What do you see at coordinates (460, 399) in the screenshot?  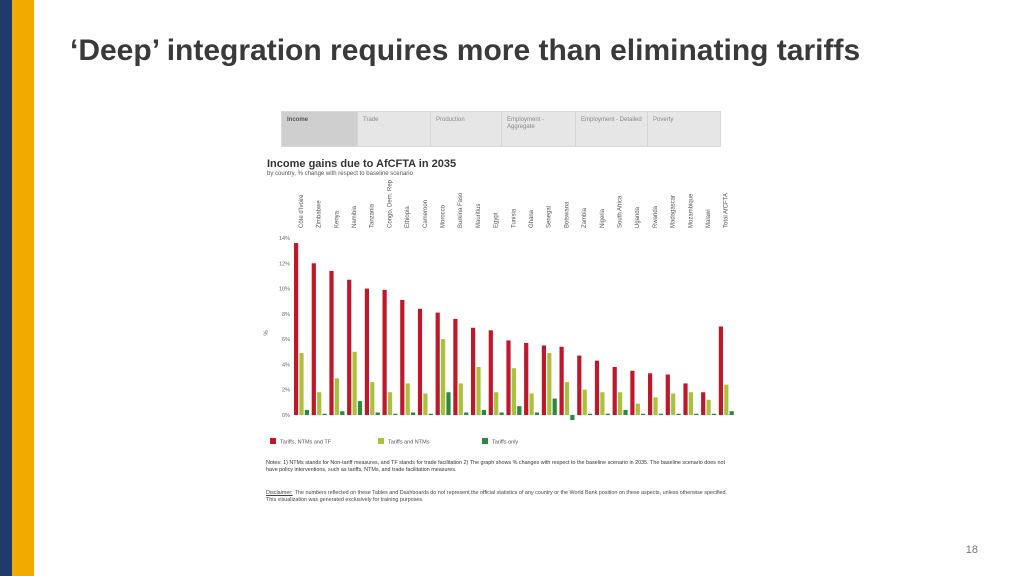 I see `bar-tariffs-and-ntms-burkina-faso` at bounding box center [460, 399].